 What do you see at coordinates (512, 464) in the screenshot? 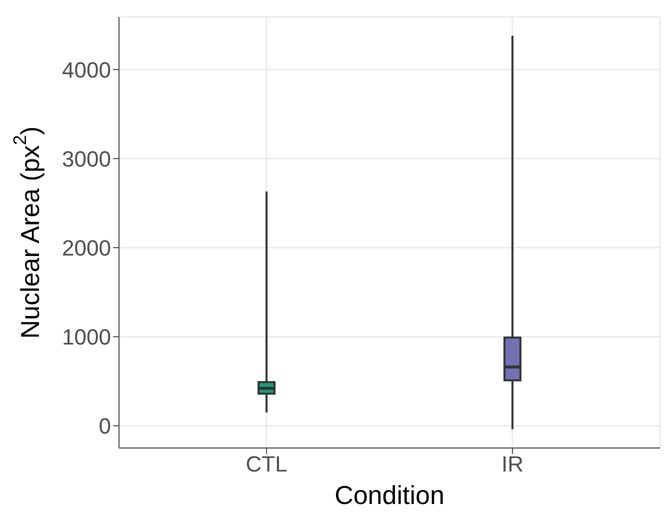
I see `x-tick-label: IR` at bounding box center [512, 464].